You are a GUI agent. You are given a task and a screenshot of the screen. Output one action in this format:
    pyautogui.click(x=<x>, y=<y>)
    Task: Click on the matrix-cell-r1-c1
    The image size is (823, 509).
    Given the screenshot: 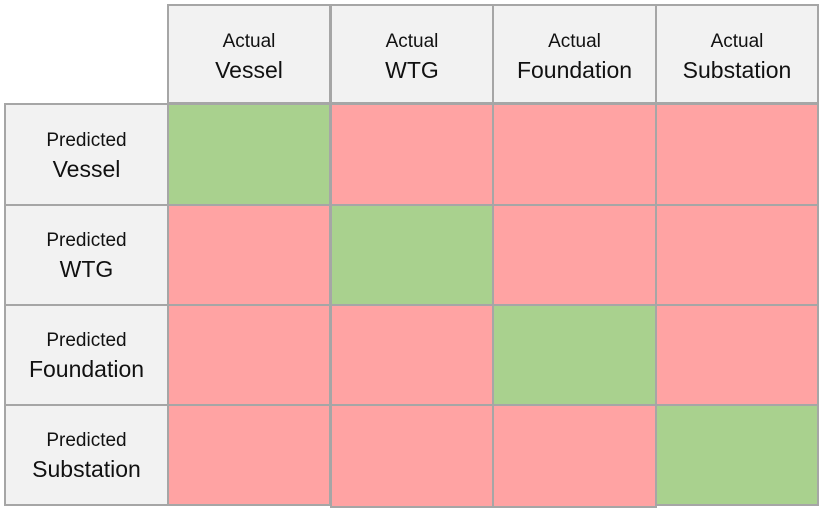 What is the action you would take?
    pyautogui.click(x=412, y=255)
    